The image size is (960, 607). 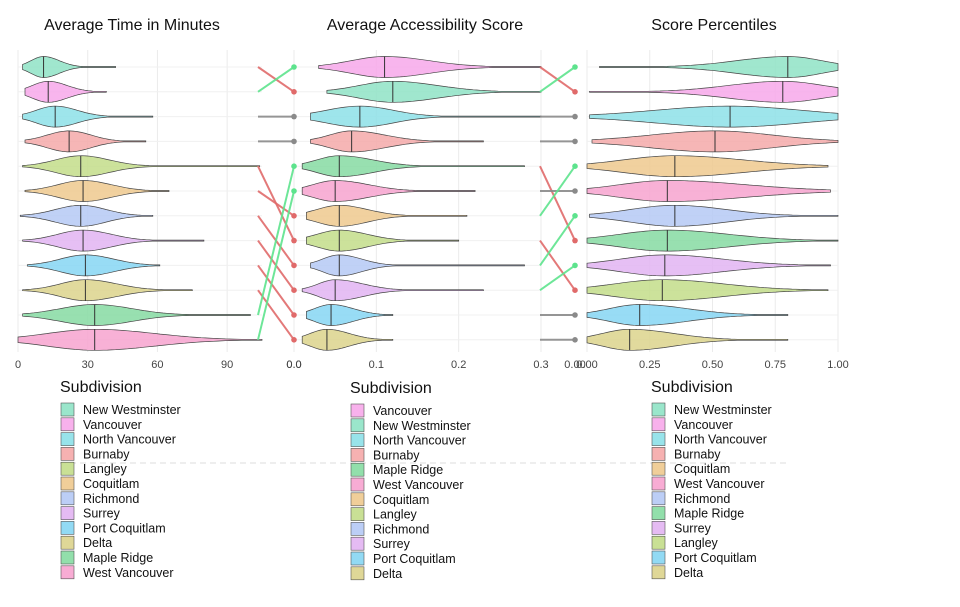 What do you see at coordinates (557, 240) in the screenshot?
I see `rank-link-richmond` at bounding box center [557, 240].